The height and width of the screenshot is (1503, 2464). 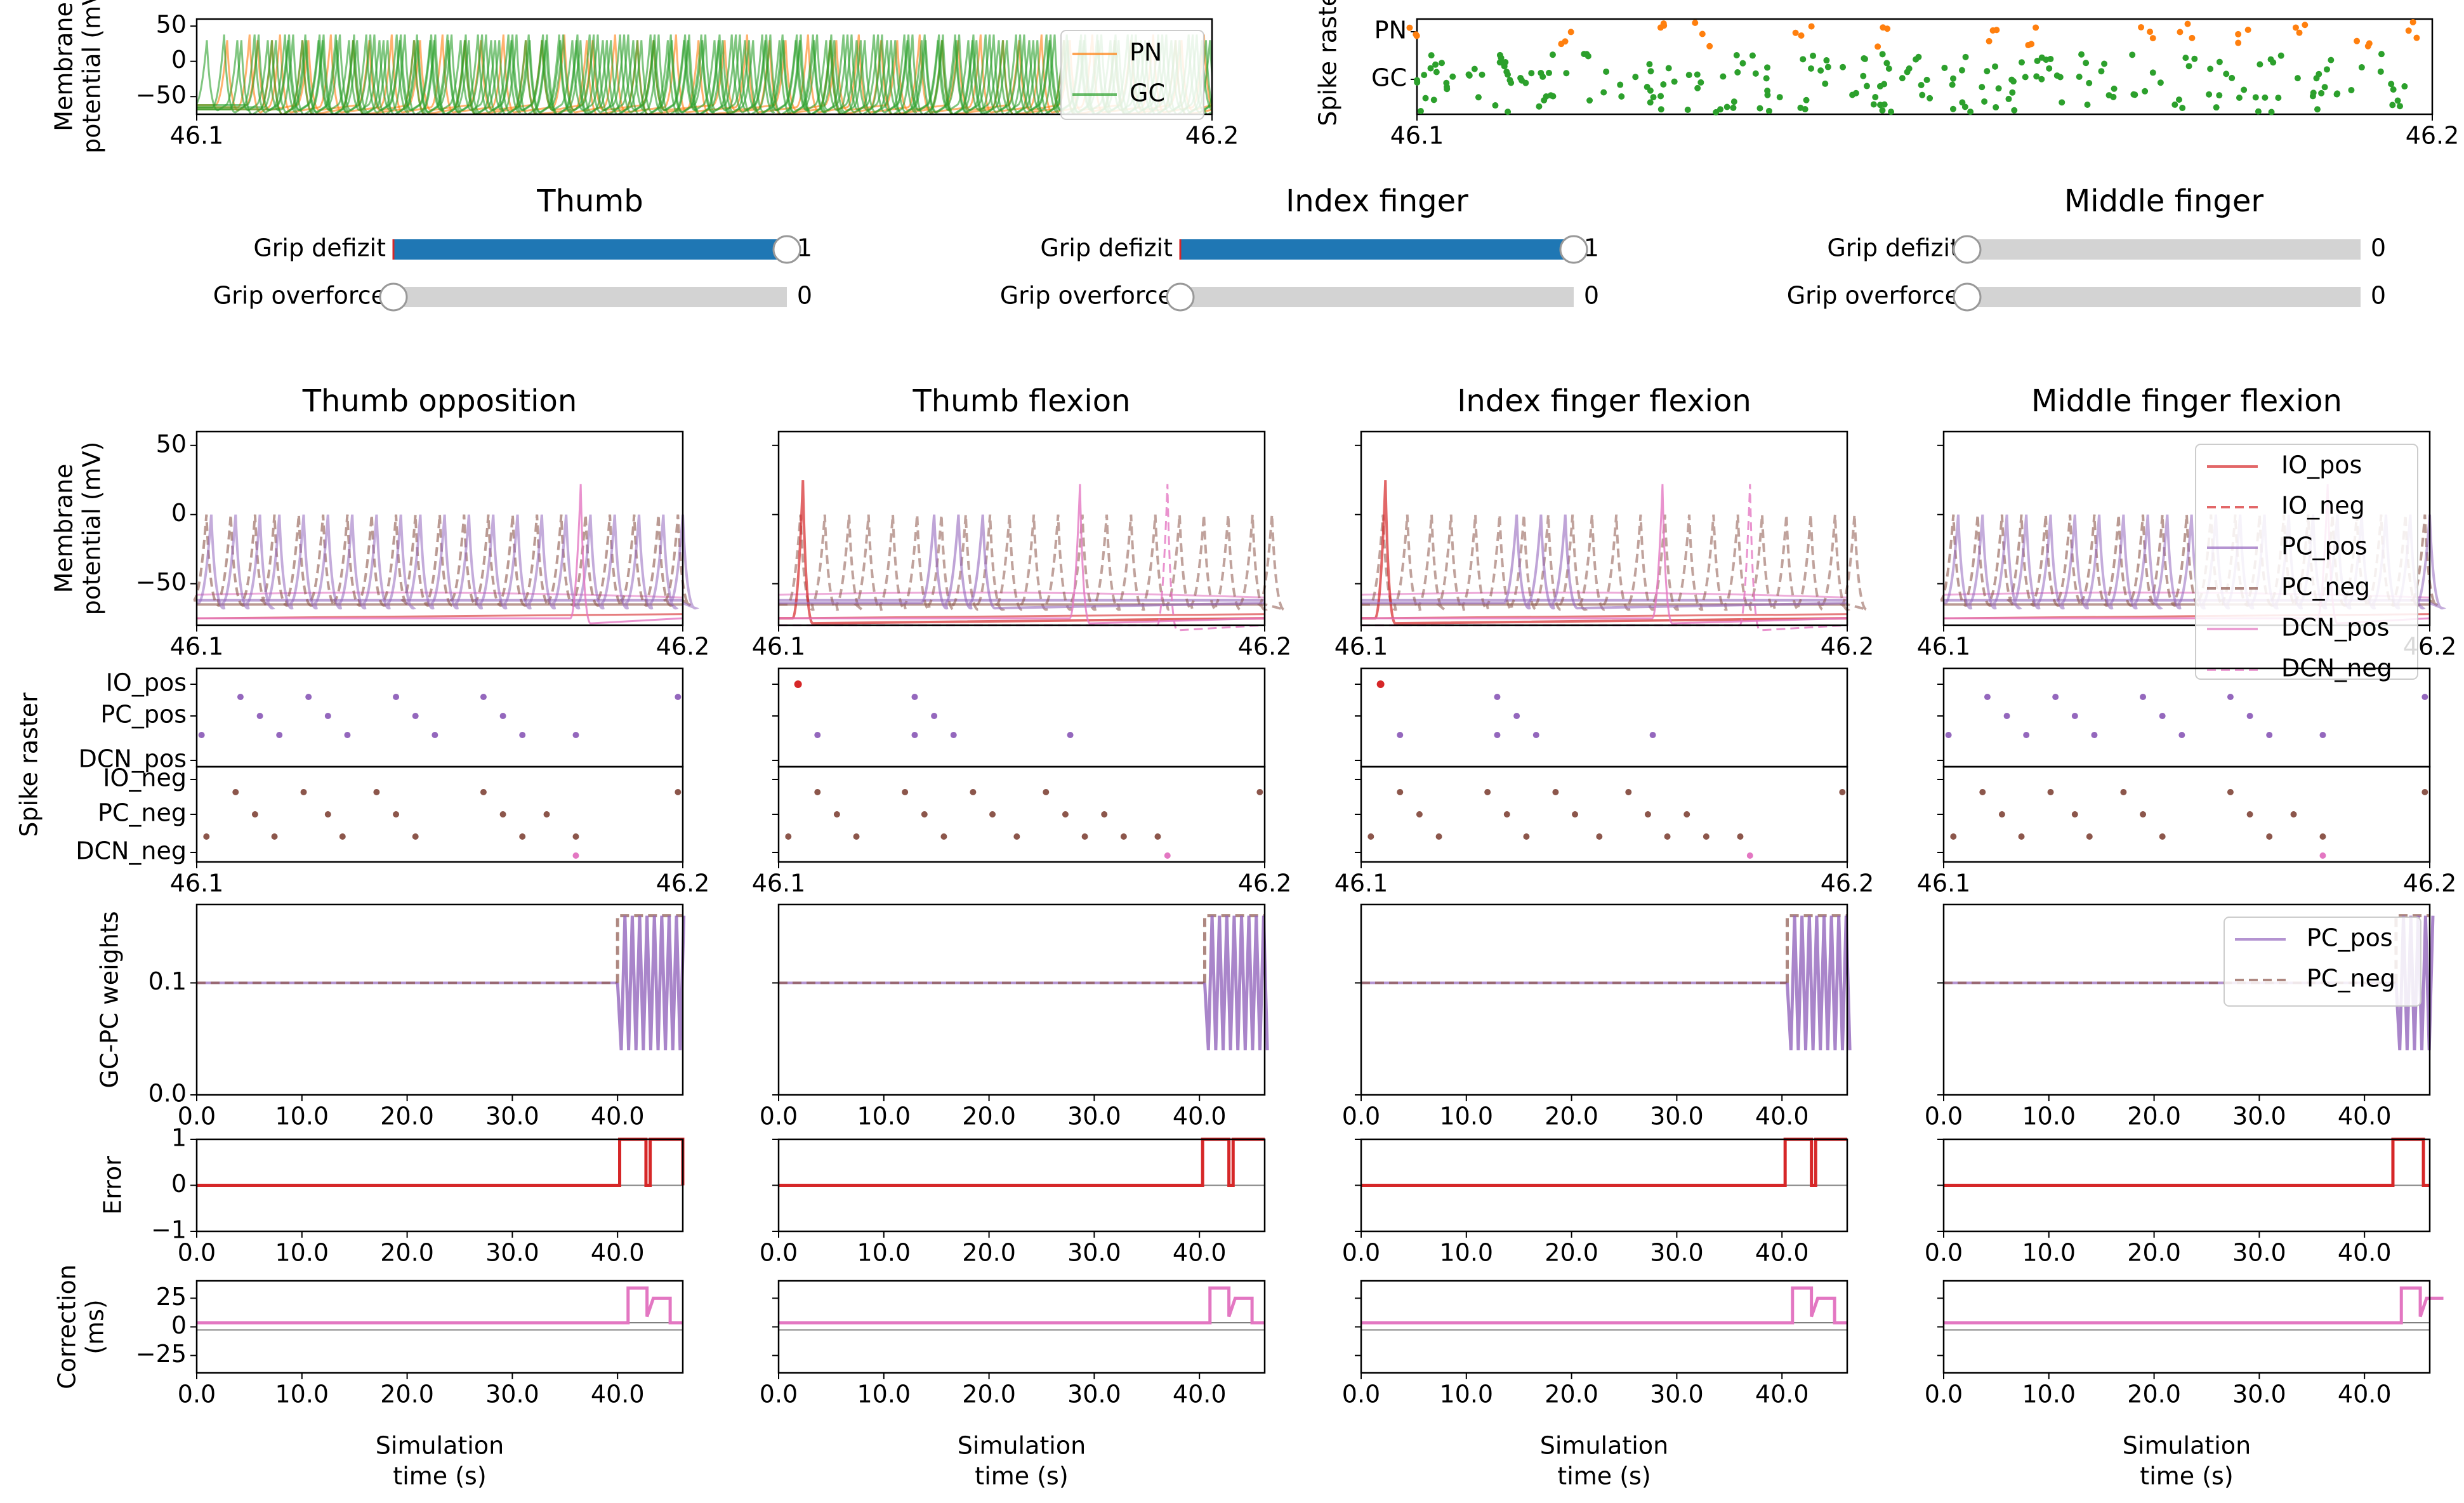 What do you see at coordinates (179, 1325) in the screenshot?
I see `correction-ytick: 0` at bounding box center [179, 1325].